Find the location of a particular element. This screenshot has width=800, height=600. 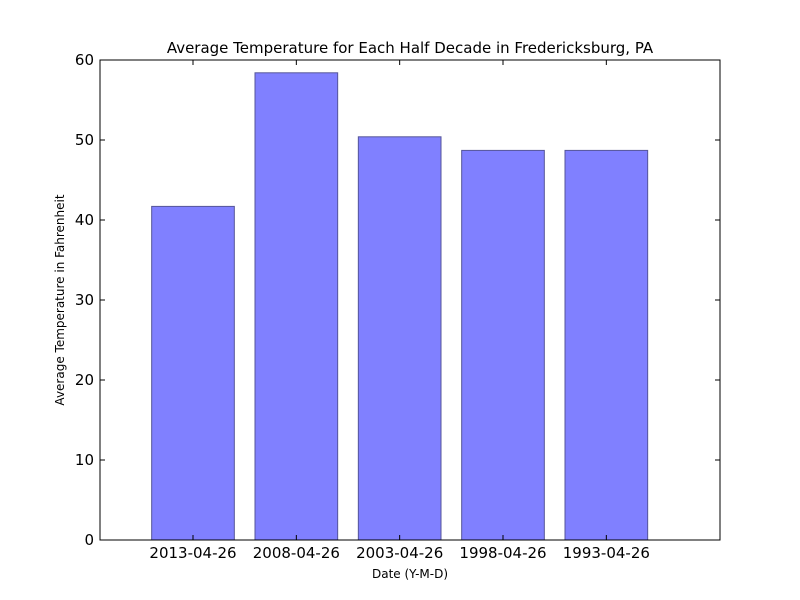

x-tick-label: 1993-04-26 is located at coordinates (606, 553).